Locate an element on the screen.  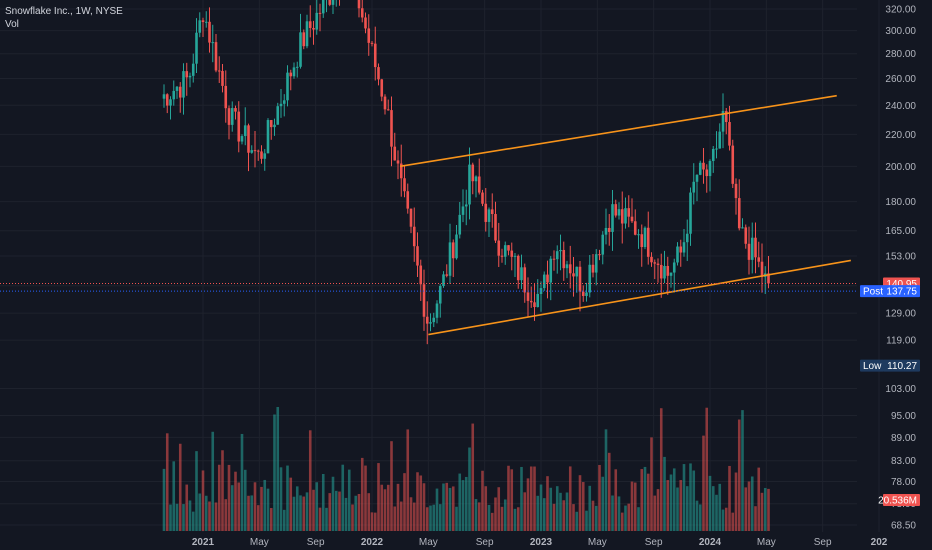
price-tick-label: 300.00 is located at coordinates (900, 31).